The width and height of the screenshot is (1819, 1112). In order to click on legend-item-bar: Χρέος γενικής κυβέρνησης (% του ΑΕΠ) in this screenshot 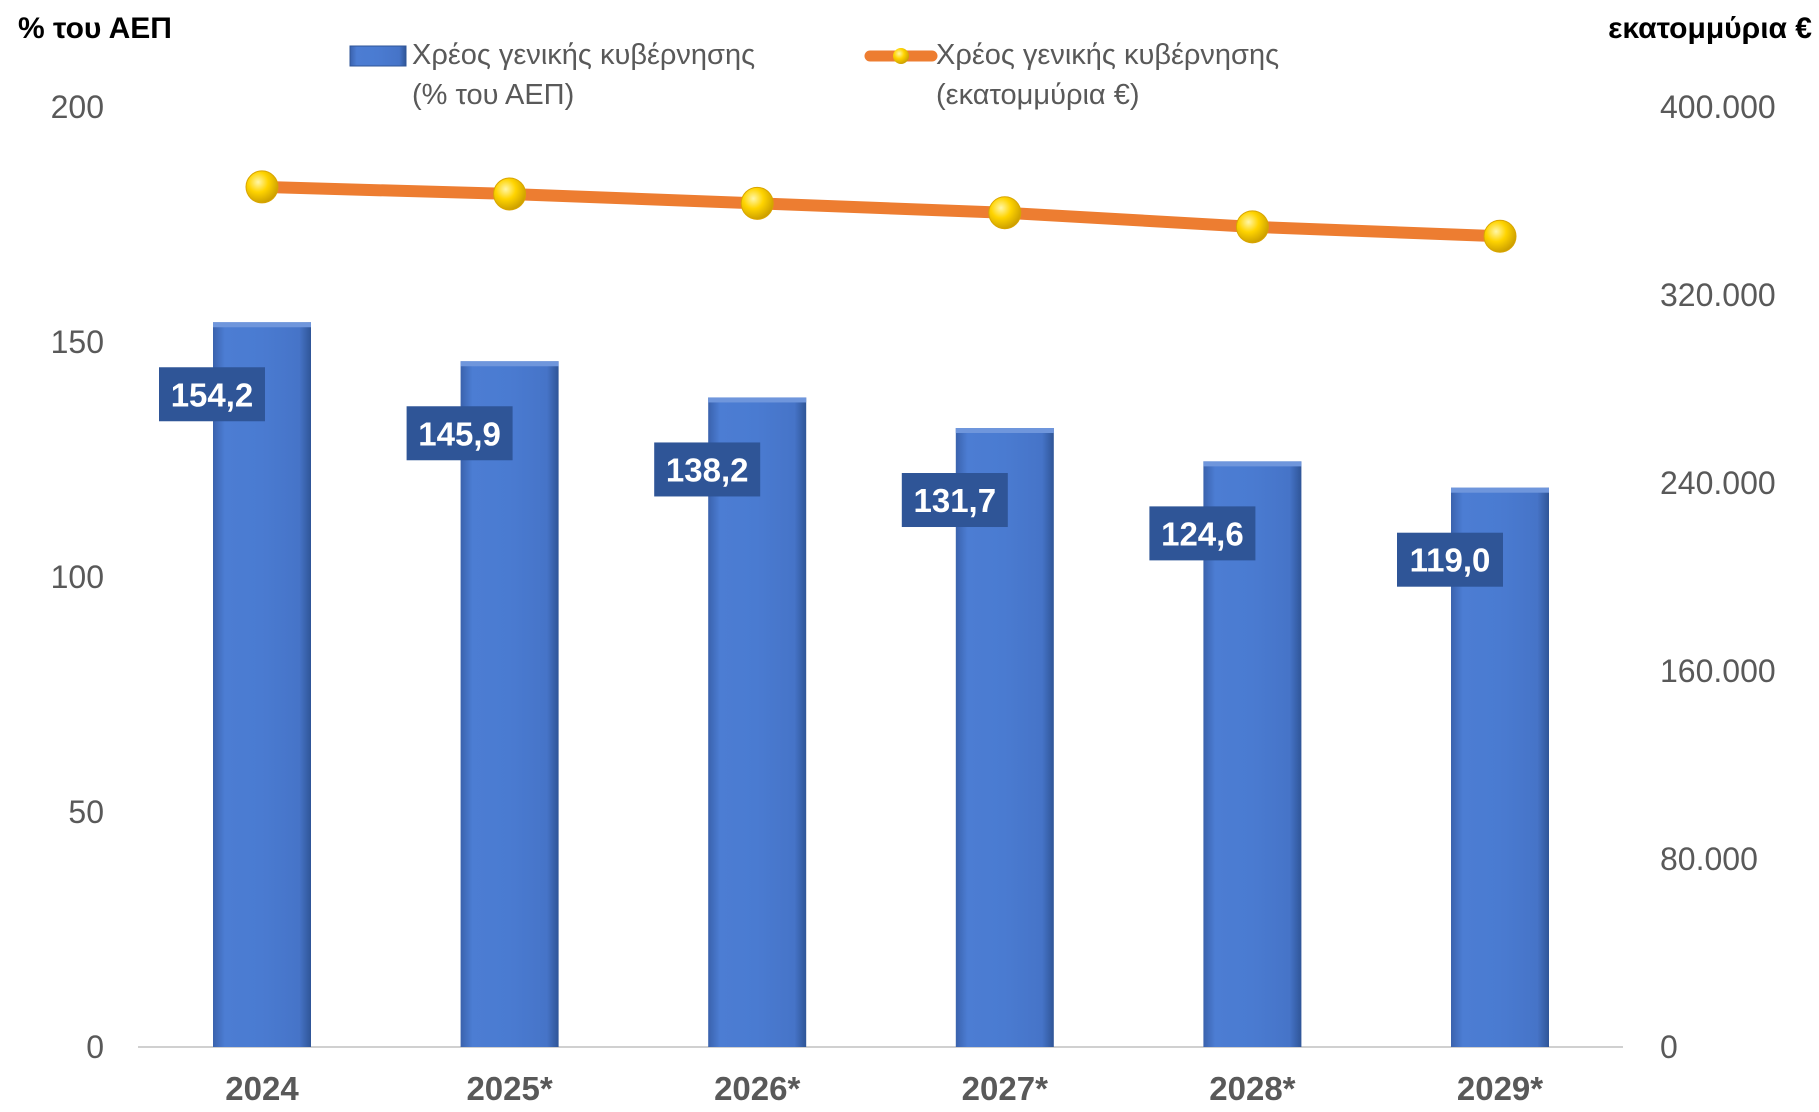, I will do `click(552, 75)`.